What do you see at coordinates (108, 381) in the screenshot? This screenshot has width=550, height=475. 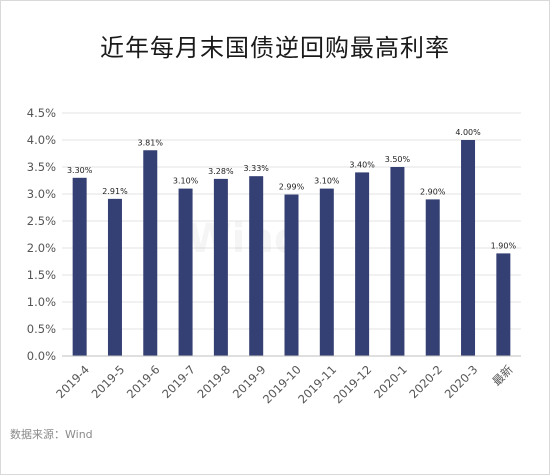 I see `x-tick-label: 2019-5` at bounding box center [108, 381].